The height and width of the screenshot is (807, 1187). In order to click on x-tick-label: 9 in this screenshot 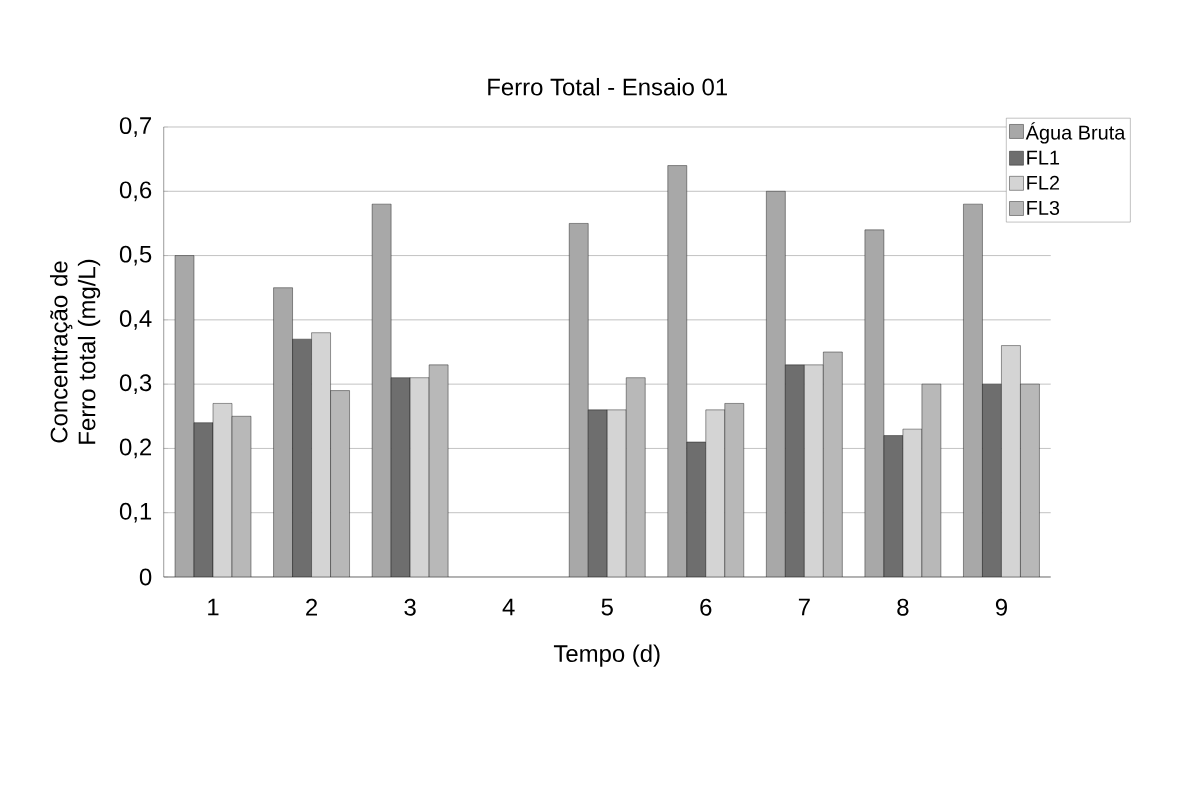, I will do `click(1001, 607)`.